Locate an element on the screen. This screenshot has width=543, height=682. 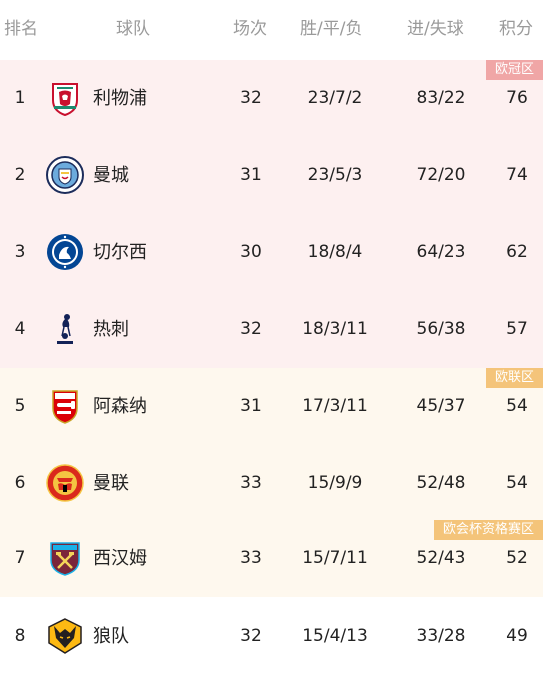
team-name: 切尔西 is located at coordinates (120, 252).